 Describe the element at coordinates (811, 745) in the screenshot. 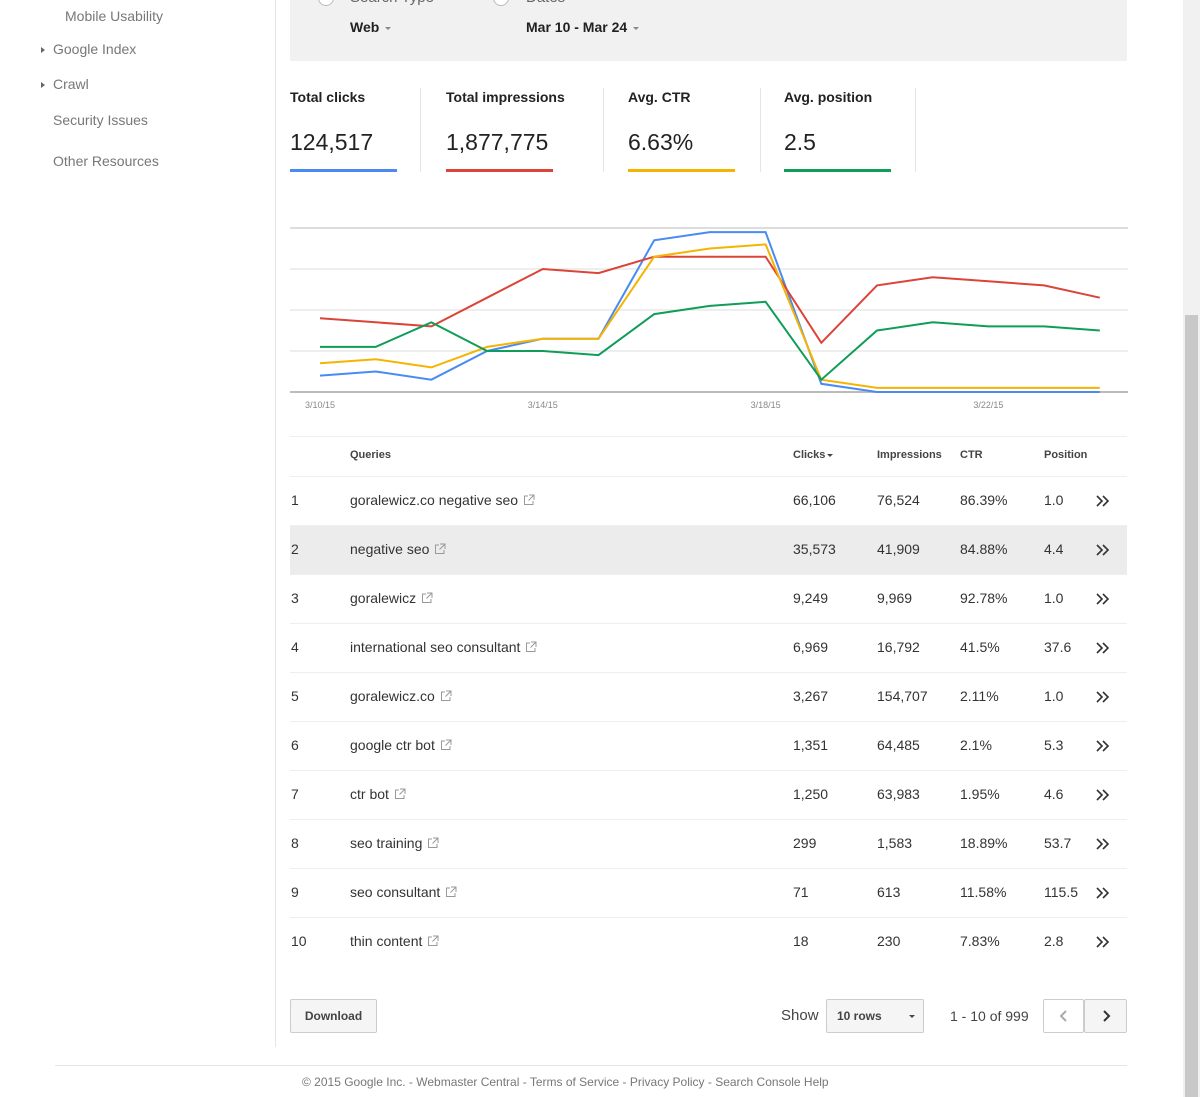

I see `cell-text: 1,351` at that location.